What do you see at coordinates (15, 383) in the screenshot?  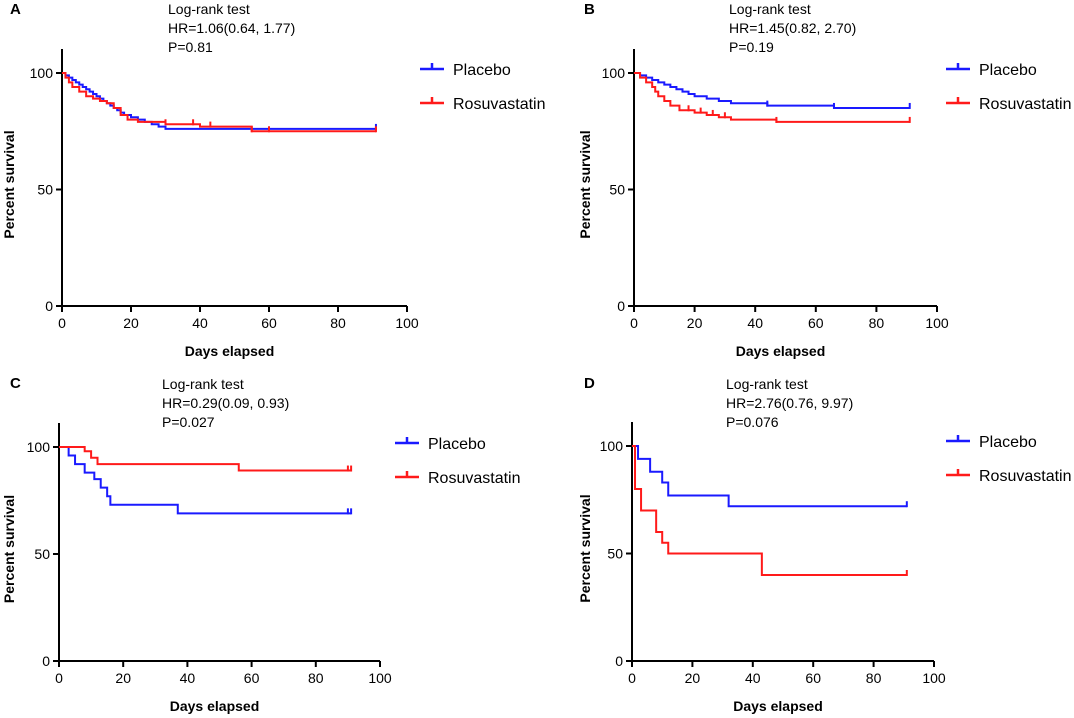 I see `panel-label: C` at bounding box center [15, 383].